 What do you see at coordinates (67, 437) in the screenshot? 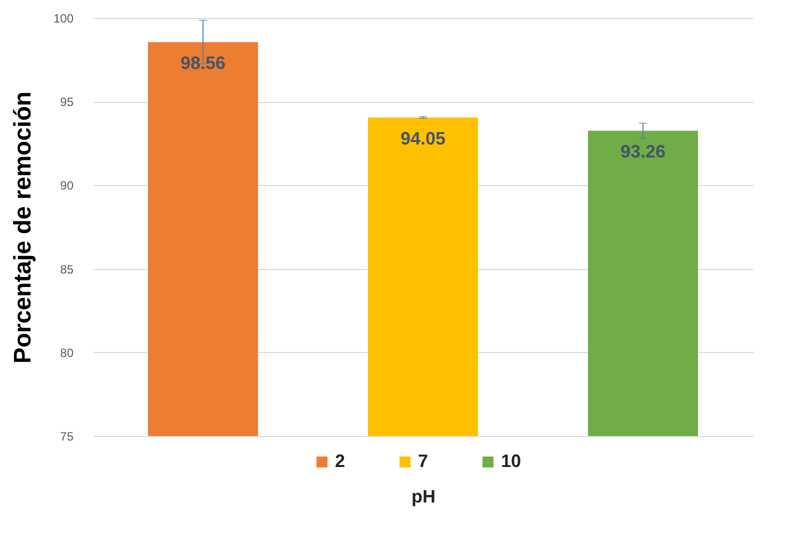
I see `y-tick-label: 75` at bounding box center [67, 437].